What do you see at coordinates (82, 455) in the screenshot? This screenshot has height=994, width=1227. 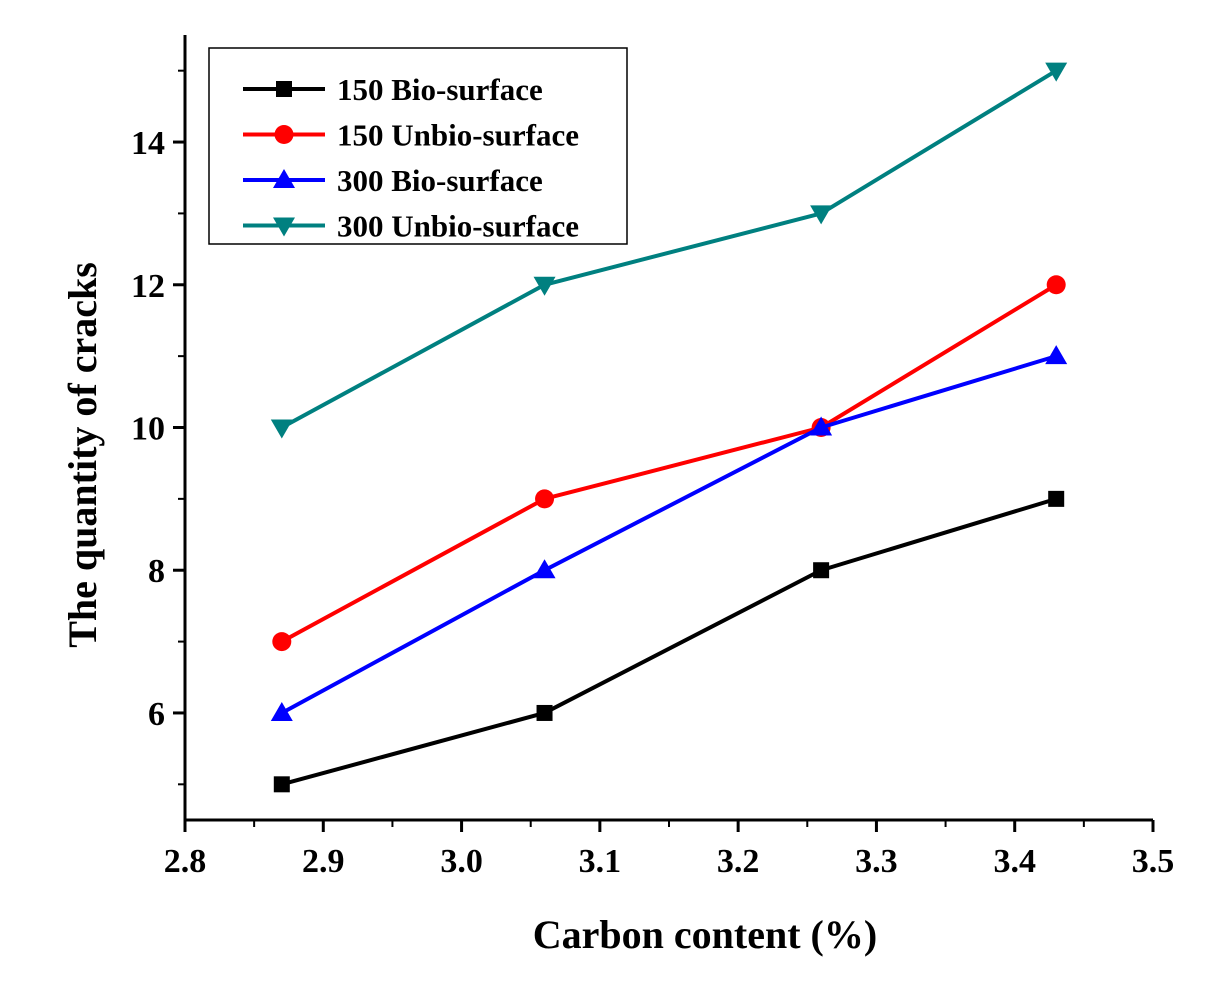 I see `y-axis-title: The quantity of cracks` at bounding box center [82, 455].